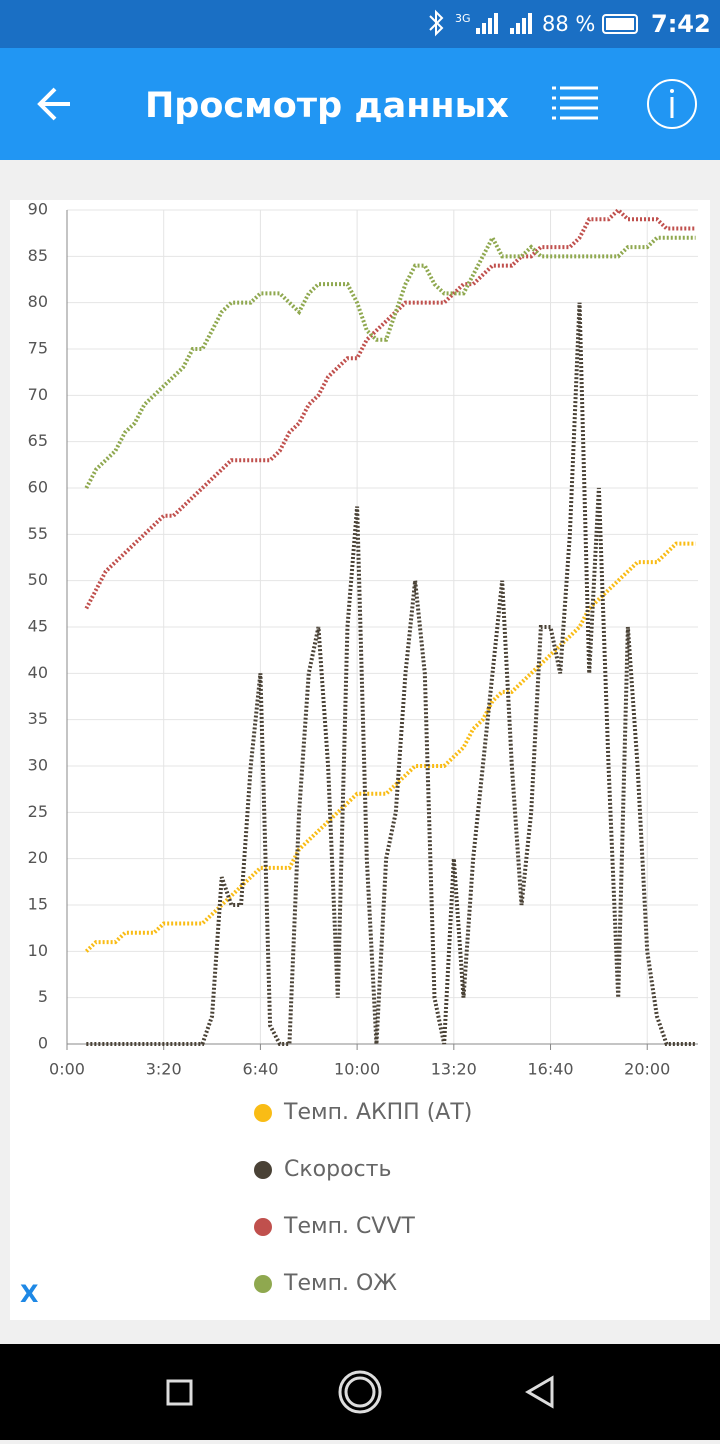  What do you see at coordinates (327, 106) in the screenshot?
I see `app-title: Просмотр данных` at bounding box center [327, 106].